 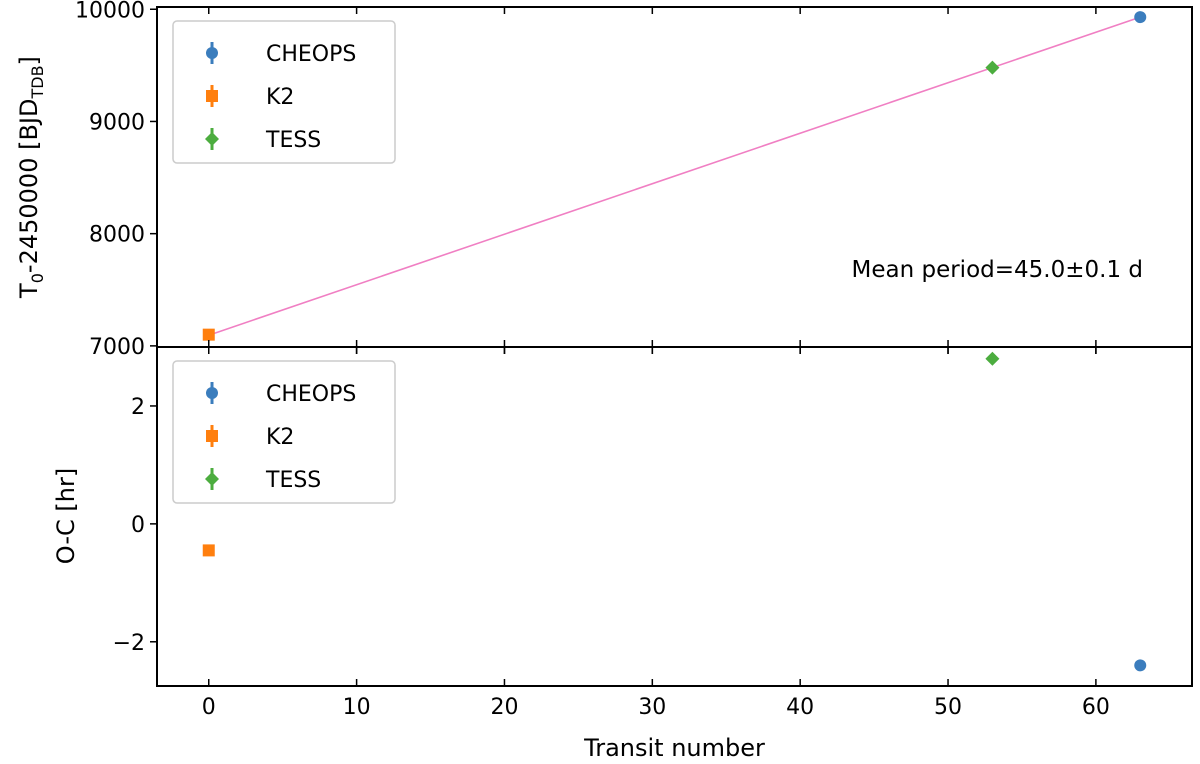 What do you see at coordinates (117, 347) in the screenshot?
I see `y-tick-label: 7000` at bounding box center [117, 347].